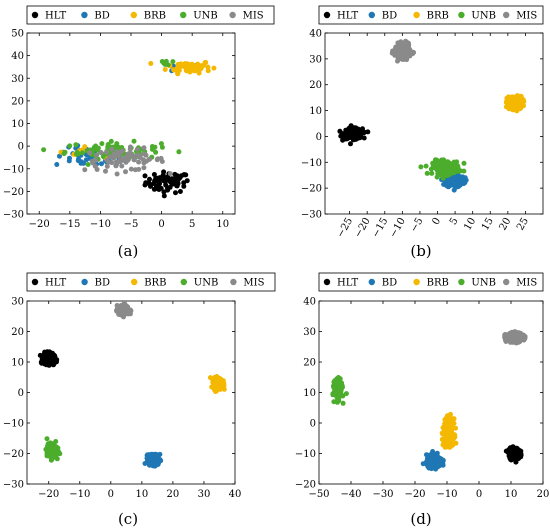 Image resolution: width=550 pixels, height=532 pixels. What do you see at coordinates (183, 15) in the screenshot?
I see `legend-marker-unb` at bounding box center [183, 15].